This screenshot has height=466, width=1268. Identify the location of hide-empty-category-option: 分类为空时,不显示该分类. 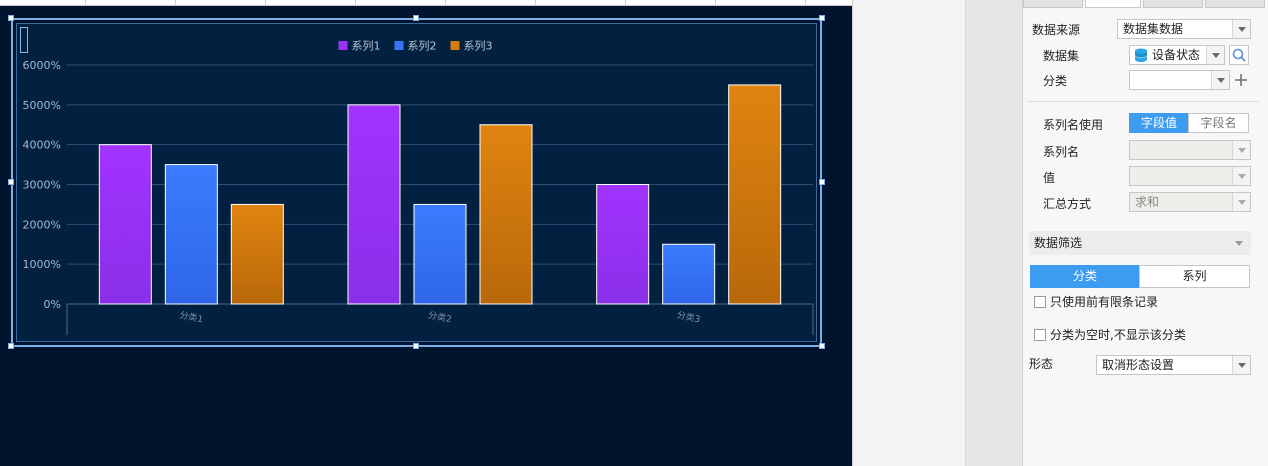
(1110, 334).